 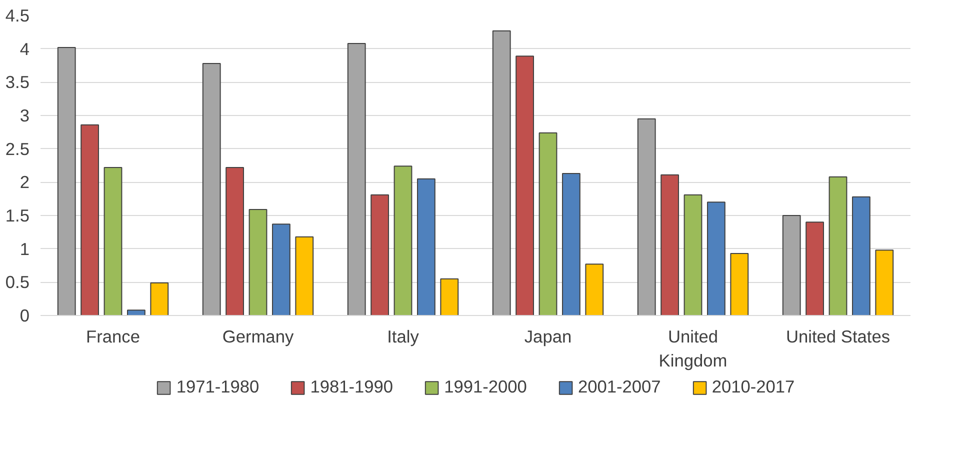 What do you see at coordinates (352, 387) in the screenshot?
I see `legend-label: 1981-1990` at bounding box center [352, 387].